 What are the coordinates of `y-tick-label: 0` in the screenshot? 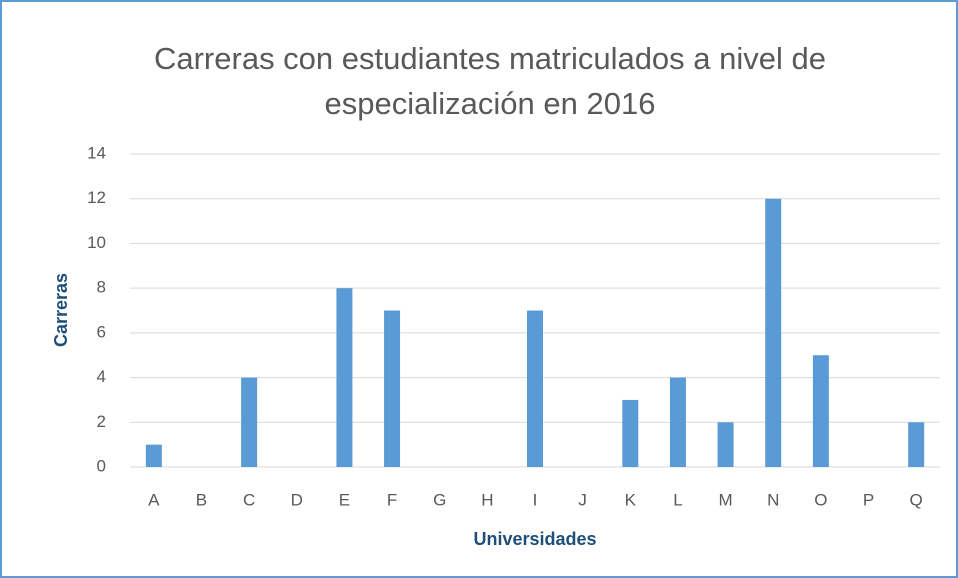 It's located at (101, 465).